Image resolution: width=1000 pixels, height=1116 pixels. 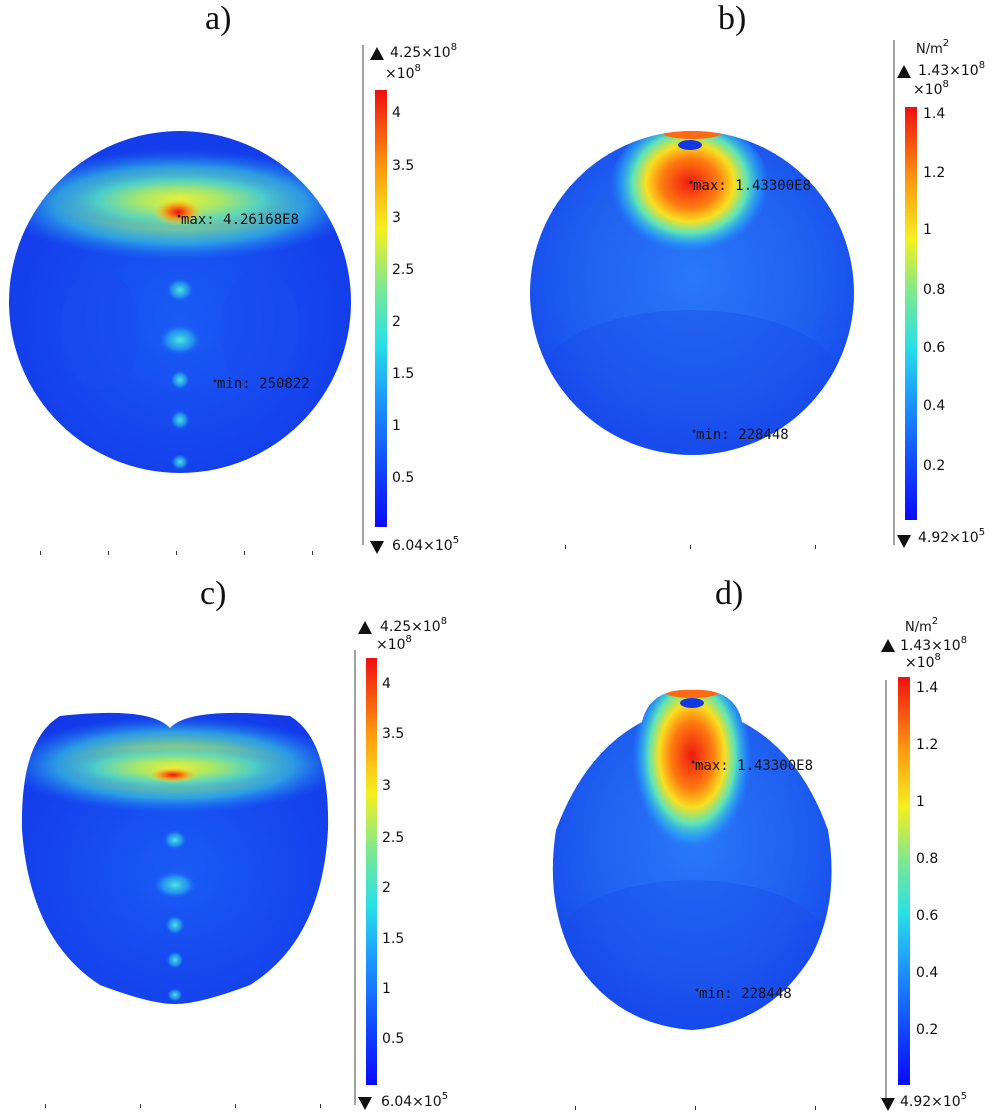 I want to click on probe-b-min: min: 228448, so click(x=742, y=435).